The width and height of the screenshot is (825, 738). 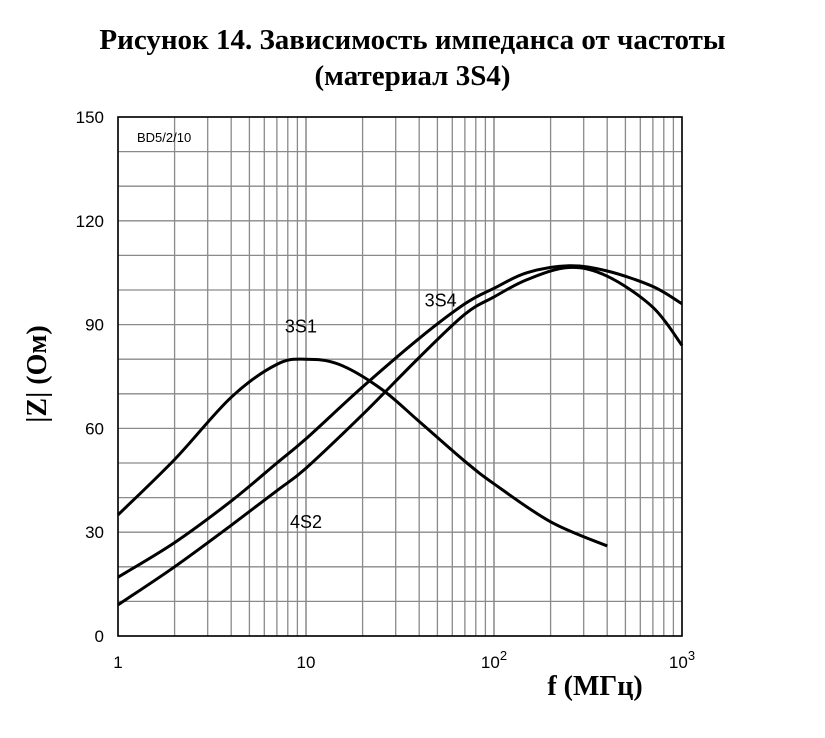 I want to click on y-tick-label: 0, so click(x=99, y=636).